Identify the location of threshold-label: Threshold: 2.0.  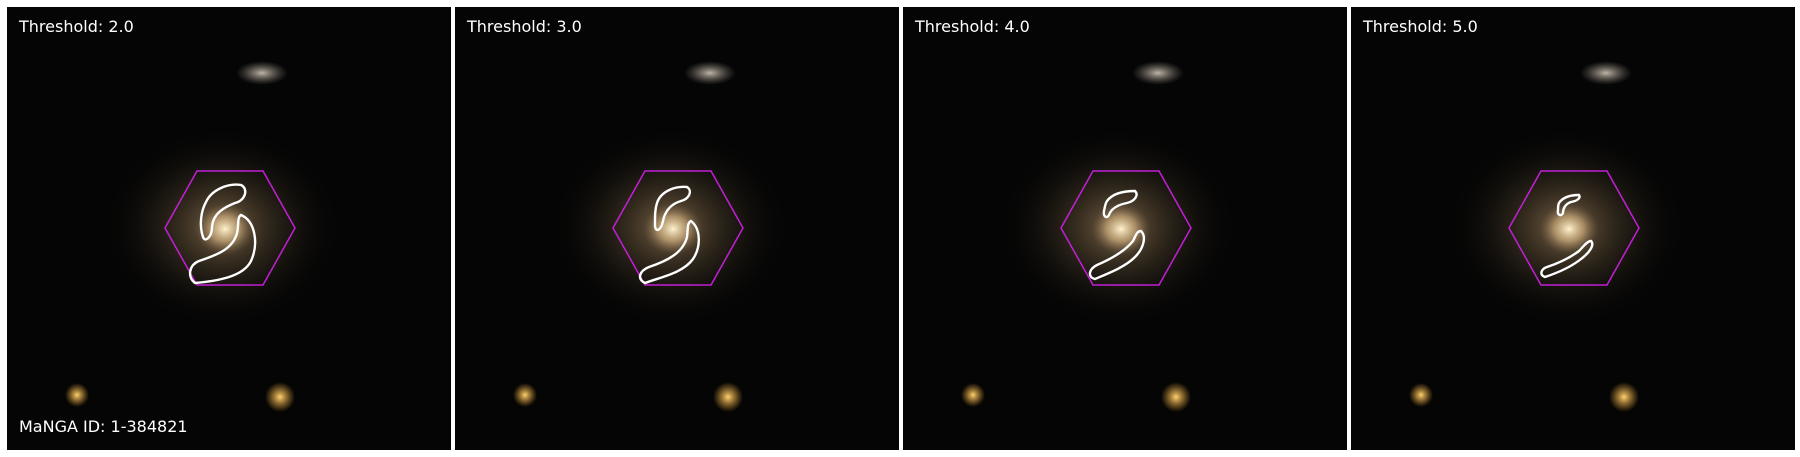
(76, 26).